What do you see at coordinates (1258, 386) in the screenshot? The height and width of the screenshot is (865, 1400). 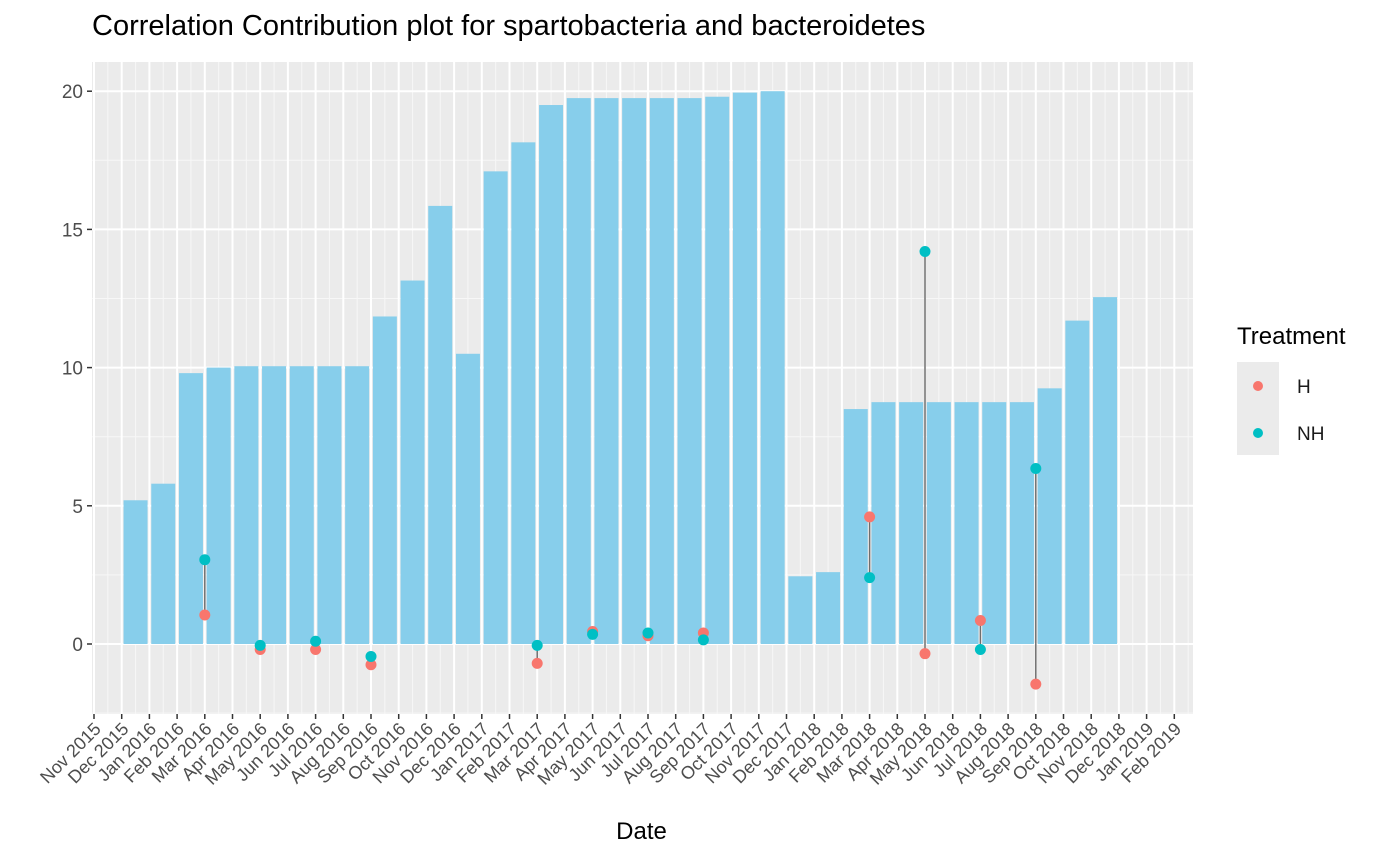 I see `legend-key-h` at bounding box center [1258, 386].